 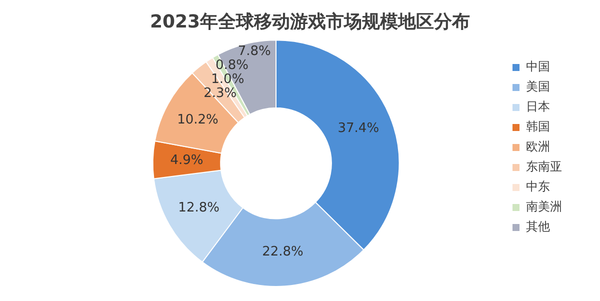 What do you see at coordinates (359, 128) in the screenshot?
I see `data-label: 37.4%` at bounding box center [359, 128].